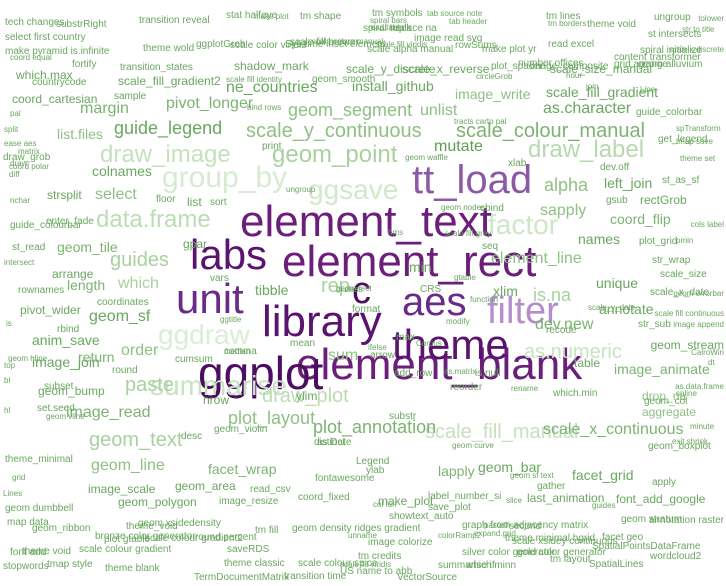  What do you see at coordinates (383, 355) in the screenshot?
I see `word-arrow: arrow` at bounding box center [383, 355].